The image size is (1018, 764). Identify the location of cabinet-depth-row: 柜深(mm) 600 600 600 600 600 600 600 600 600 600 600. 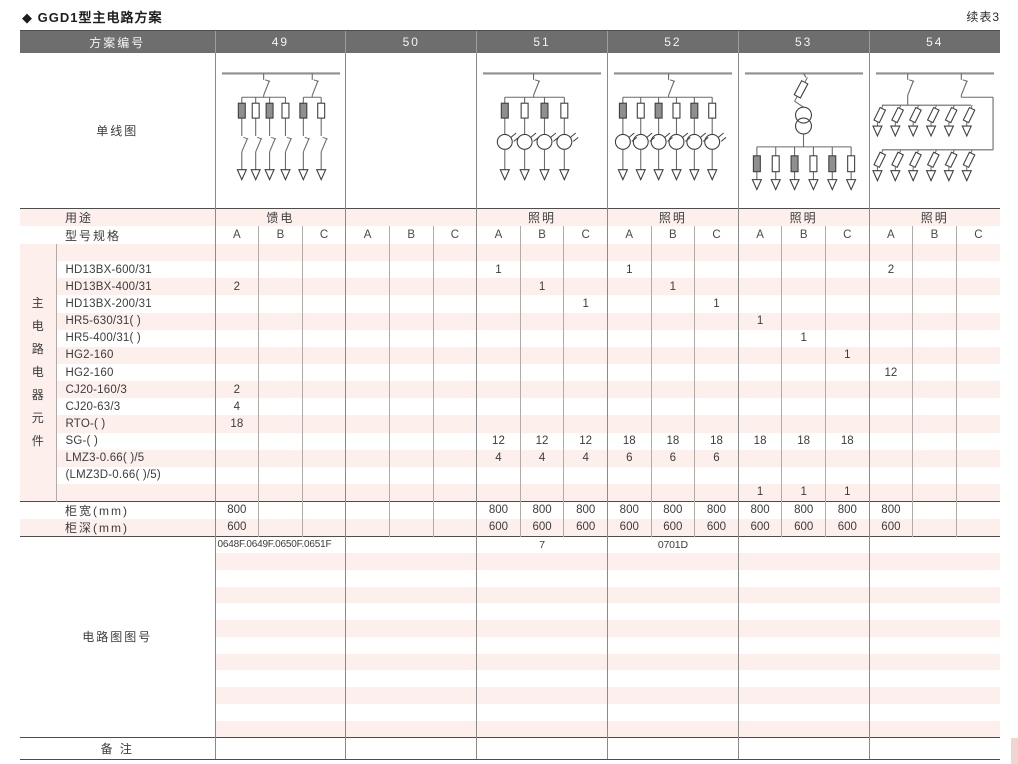
(510, 527).